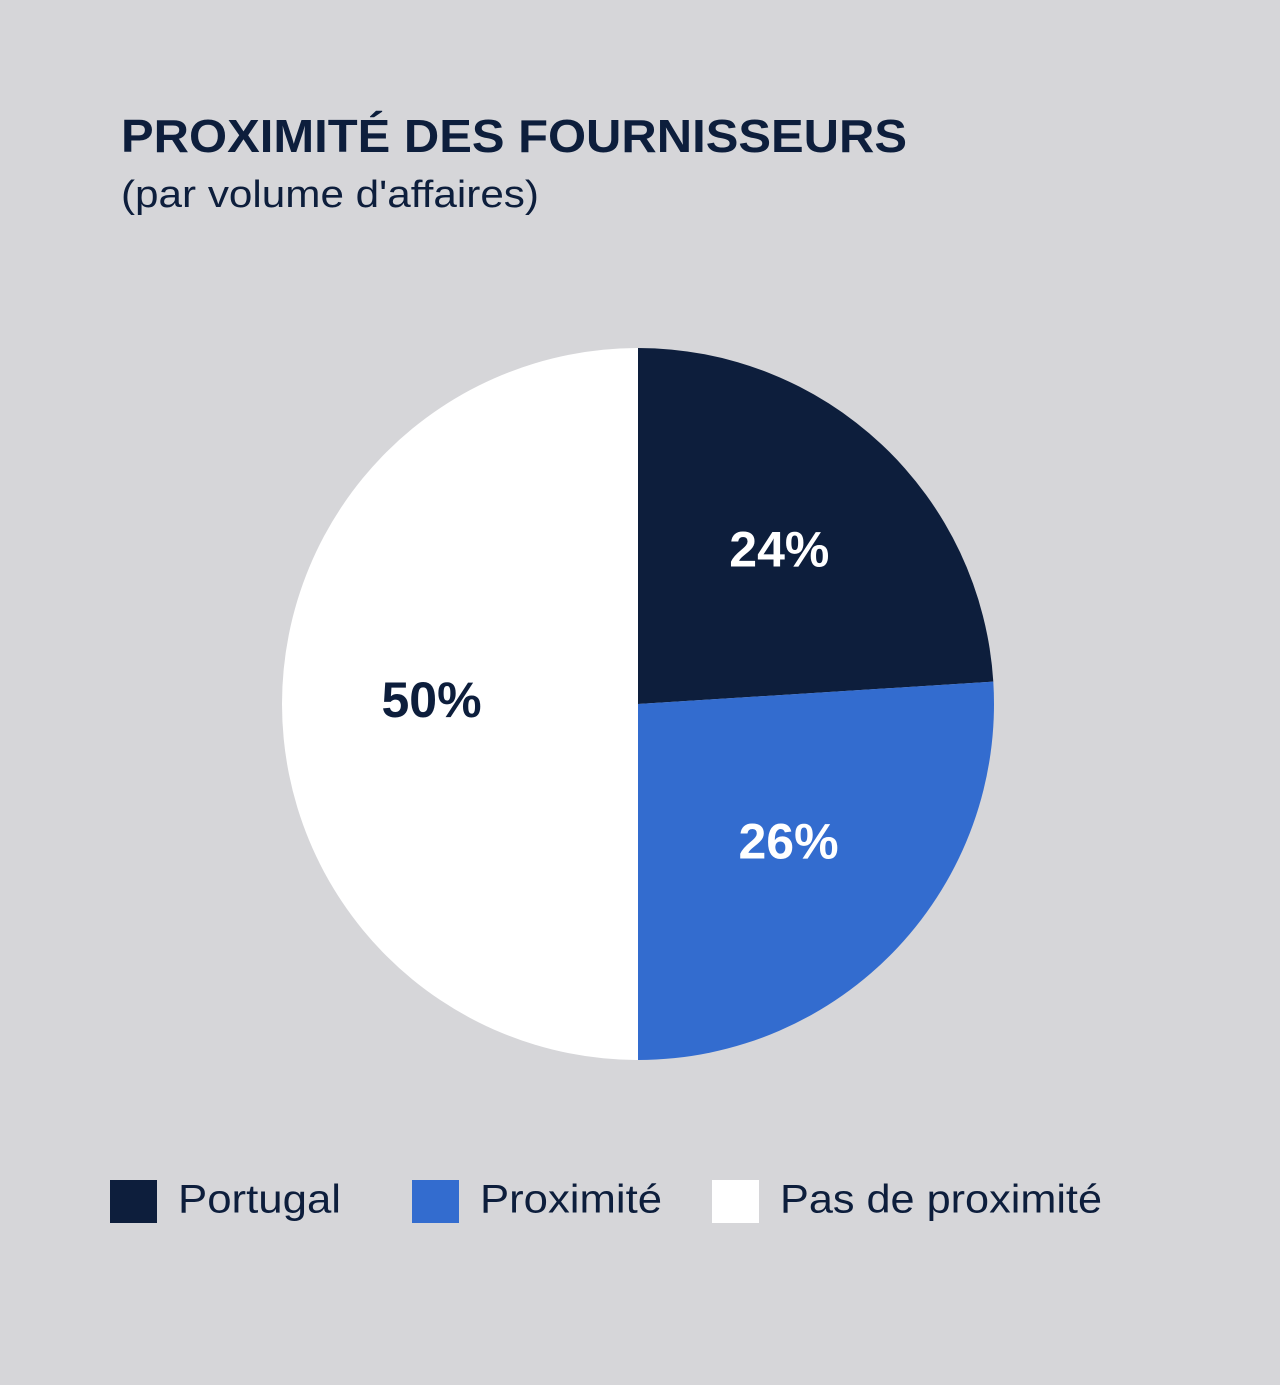  Describe the element at coordinates (788, 842) in the screenshot. I see `value-label: 26%` at that location.